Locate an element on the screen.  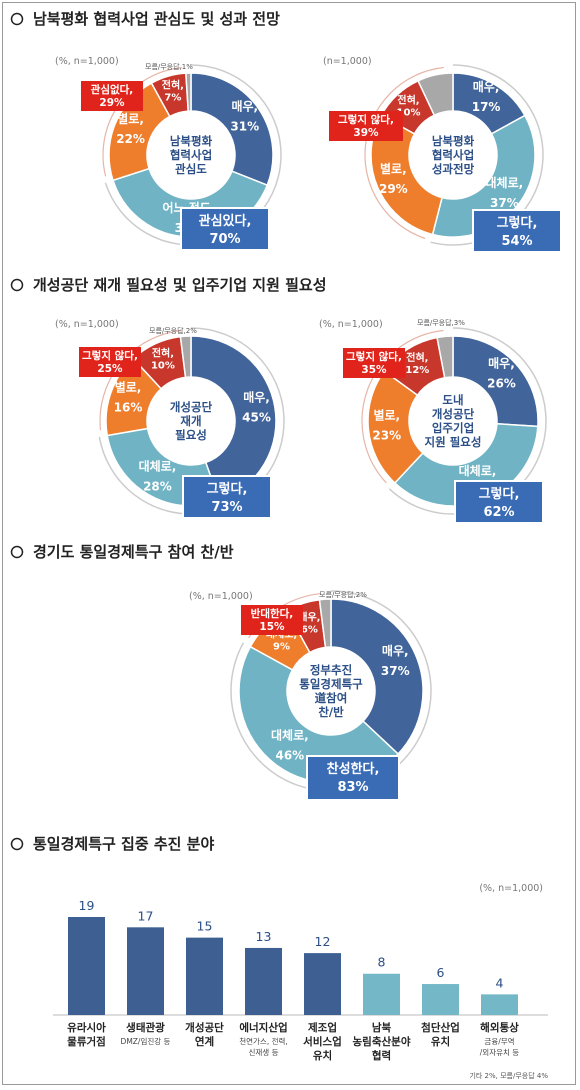
slice-value: 37% is located at coordinates (395, 671).